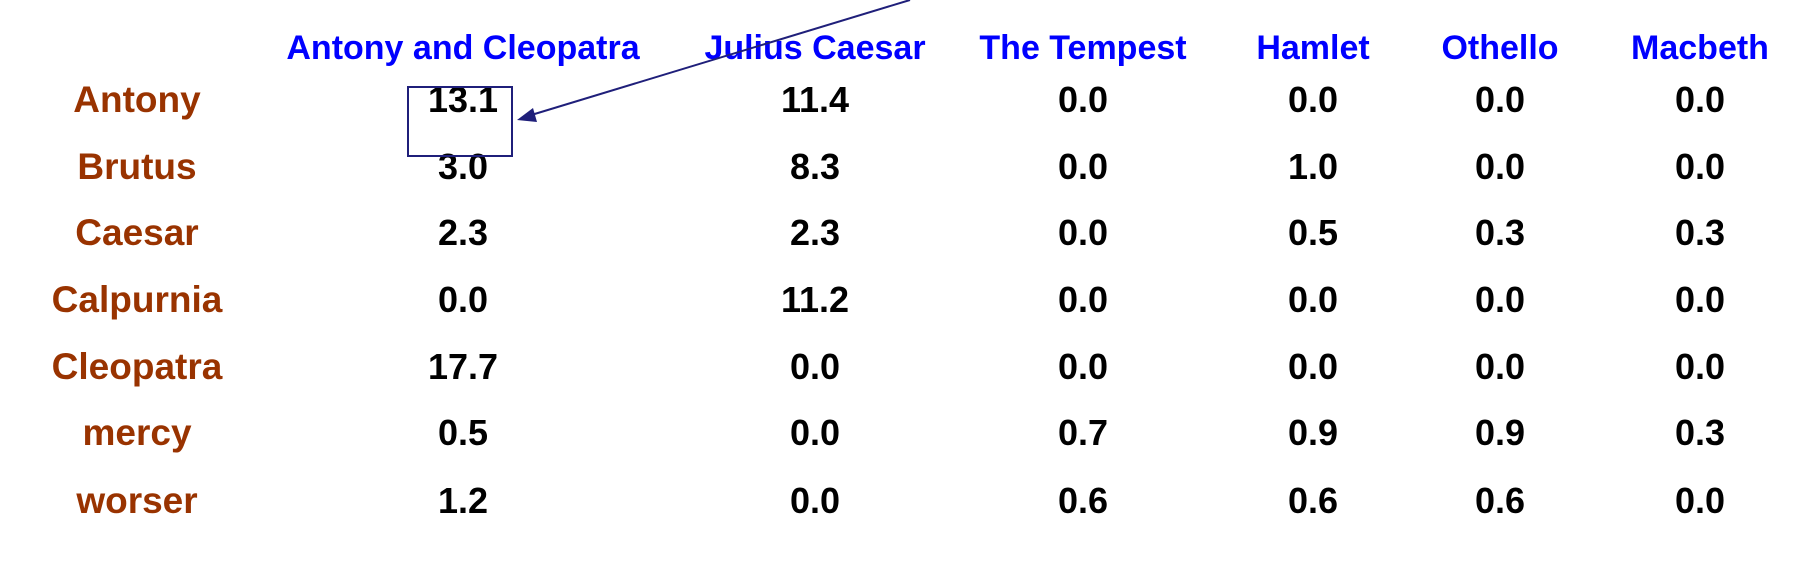 This screenshot has width=1810, height=584. Describe the element at coordinates (1313, 166) in the screenshot. I see `cell-value: 1.0` at that location.